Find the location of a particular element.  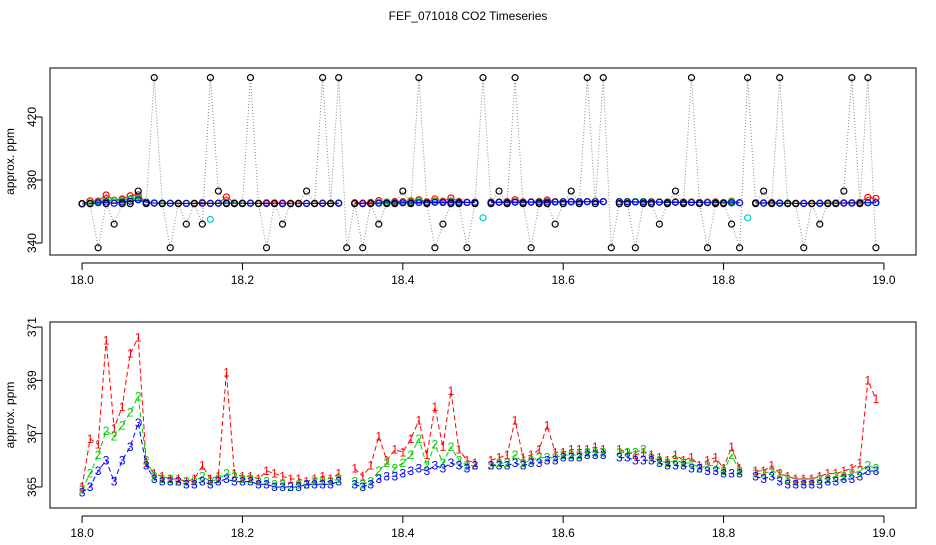

x-tick-label: 18.4 is located at coordinates (403, 533).